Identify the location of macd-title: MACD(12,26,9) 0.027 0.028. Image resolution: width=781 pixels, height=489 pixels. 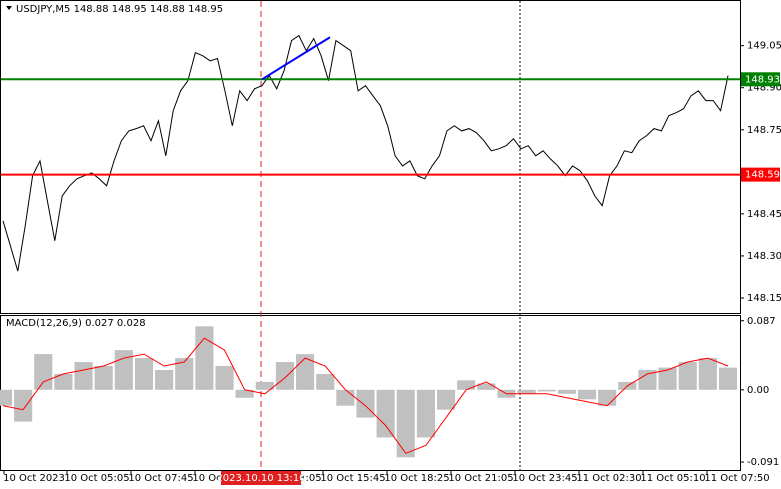
(76, 323).